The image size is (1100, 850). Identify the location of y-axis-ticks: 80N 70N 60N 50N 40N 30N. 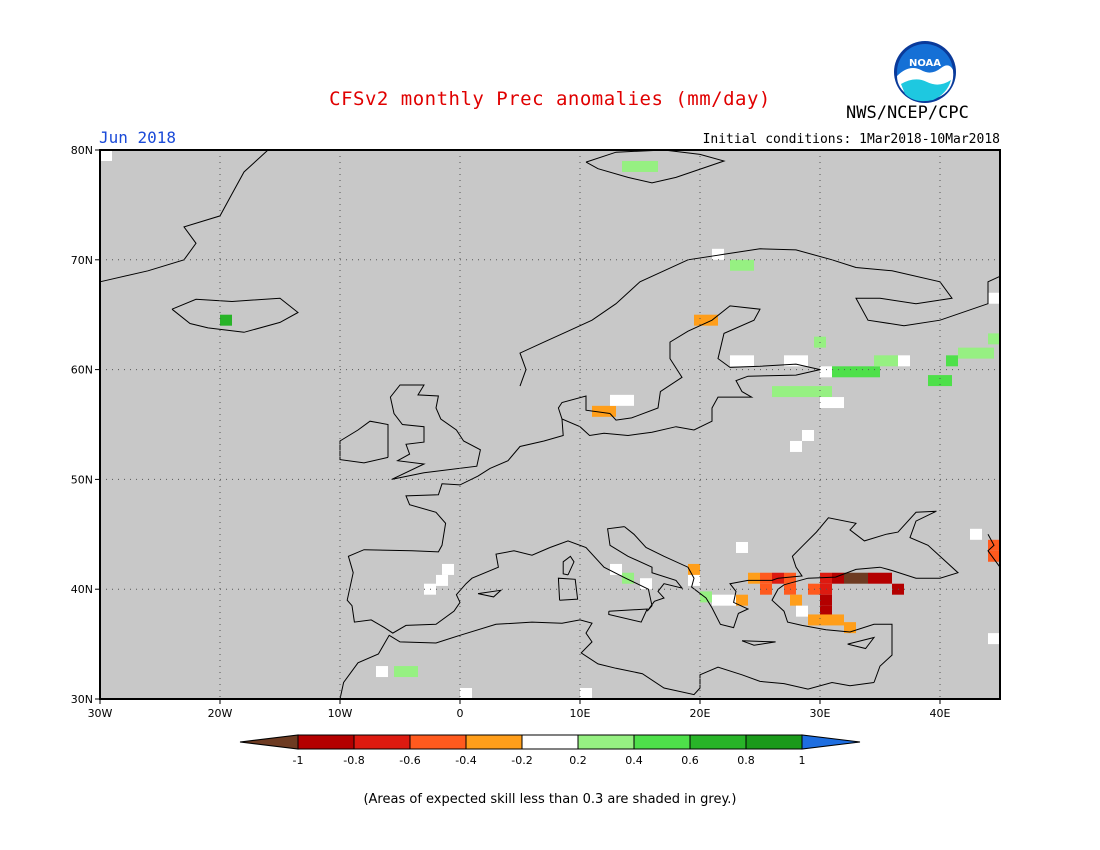
(85, 425).